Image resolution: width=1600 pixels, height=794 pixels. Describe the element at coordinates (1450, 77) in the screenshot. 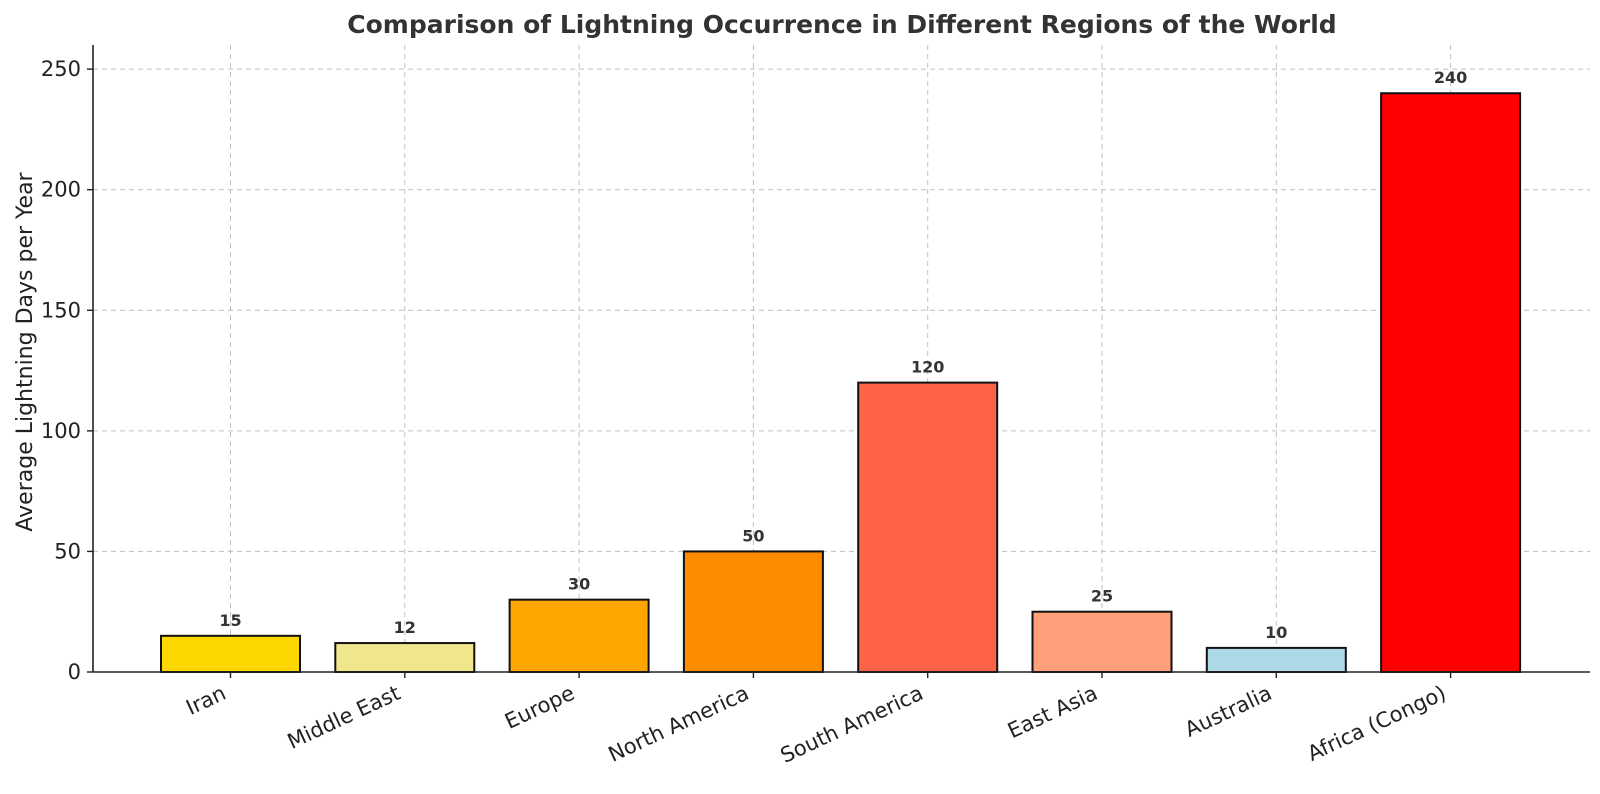

I see `data-label: 240` at that location.